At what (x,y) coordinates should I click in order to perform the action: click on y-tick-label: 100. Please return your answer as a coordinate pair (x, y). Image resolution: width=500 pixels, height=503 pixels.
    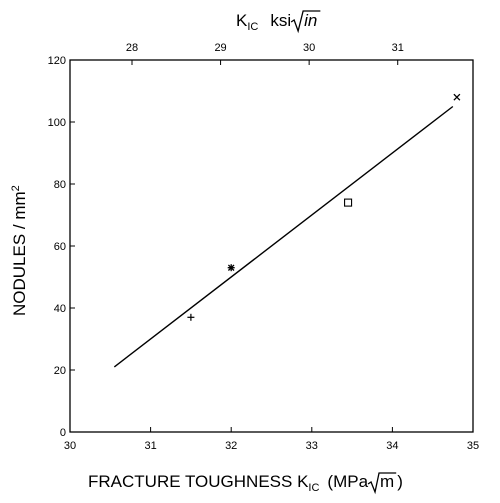
    Looking at the image, I should click on (57, 123).